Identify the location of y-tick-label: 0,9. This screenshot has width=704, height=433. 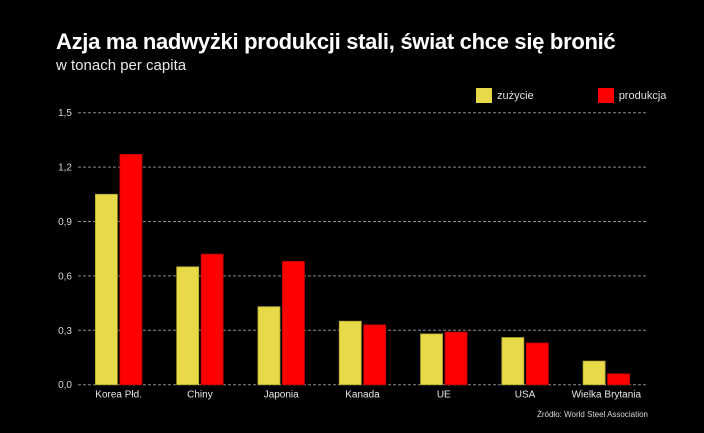
(65, 222).